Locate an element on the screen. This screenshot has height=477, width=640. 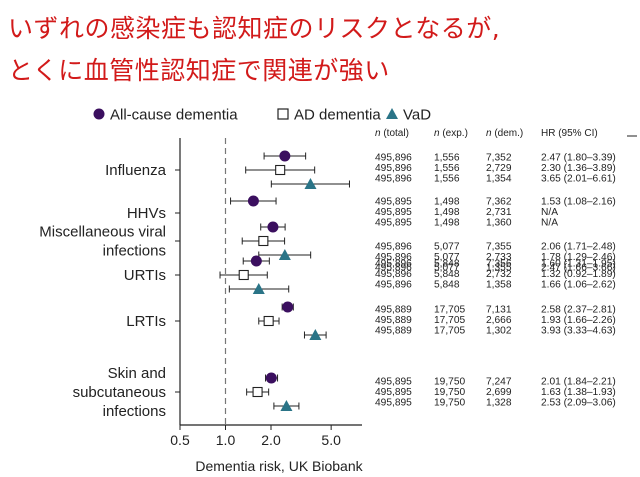
table-n-dem: 2,729 is located at coordinates (499, 168).